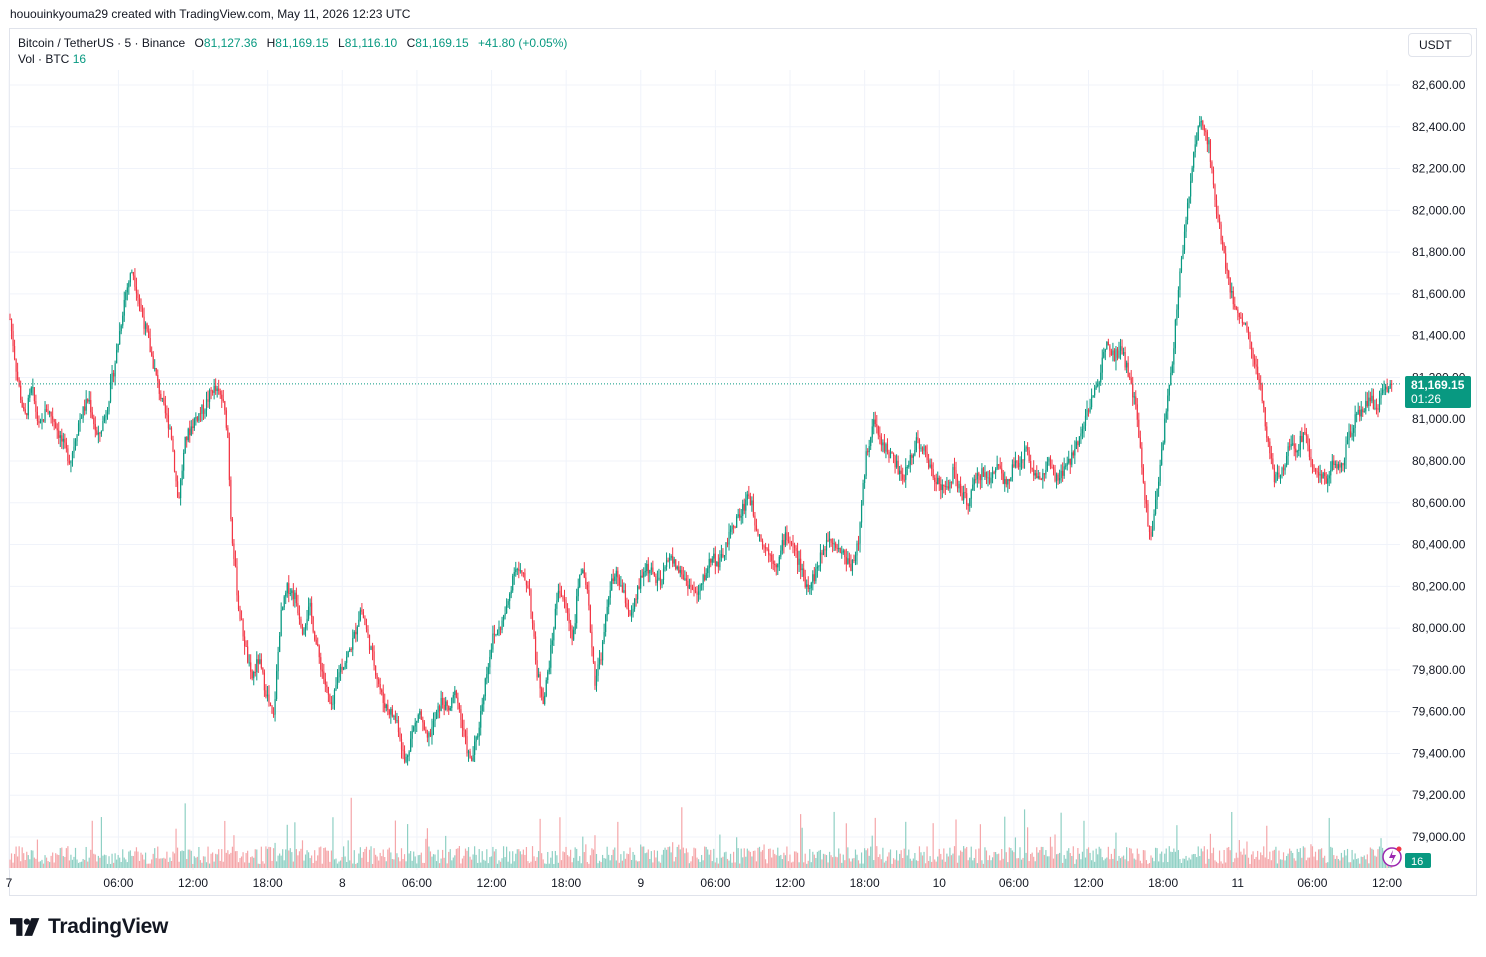 This screenshot has width=1486, height=957. I want to click on symbol-name: Bitcoin / TetherUS · 5 · Binance, so click(102, 43).